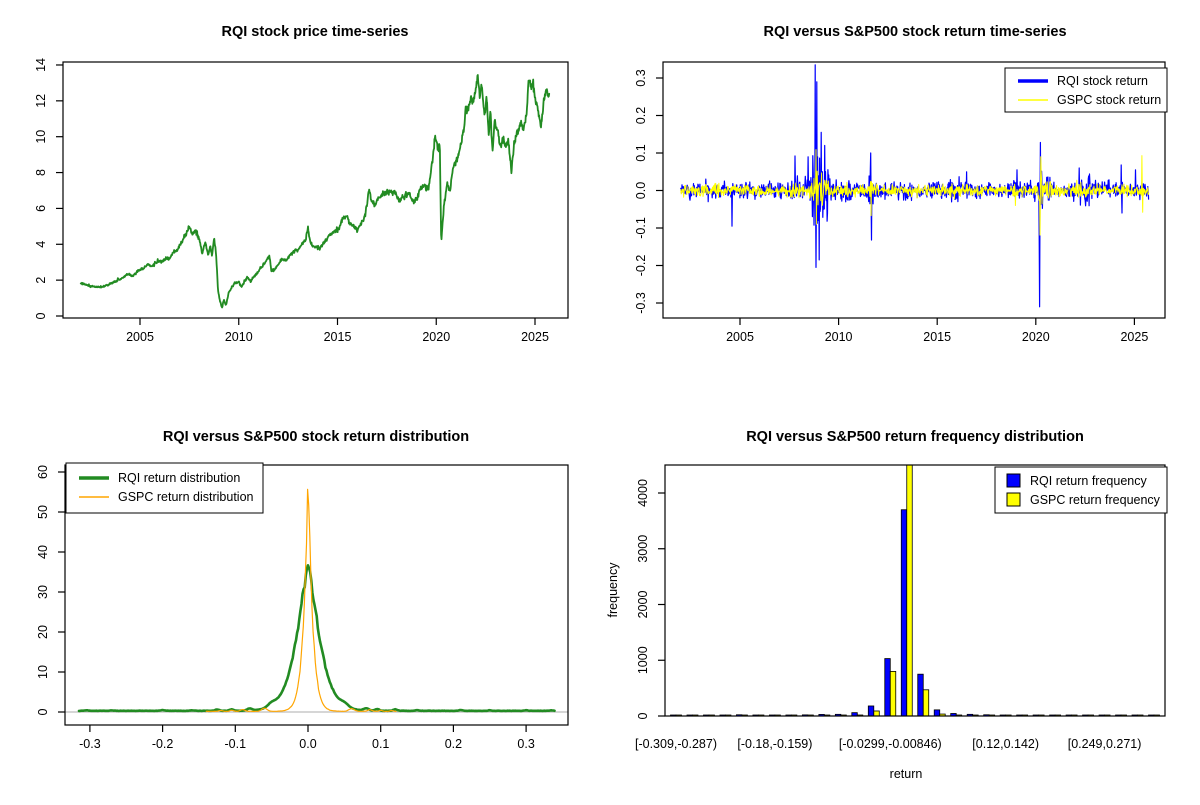 The height and width of the screenshot is (805, 1200). What do you see at coordinates (1013, 480) in the screenshot?
I see `rqi-frequency-legend-swatch` at bounding box center [1013, 480].